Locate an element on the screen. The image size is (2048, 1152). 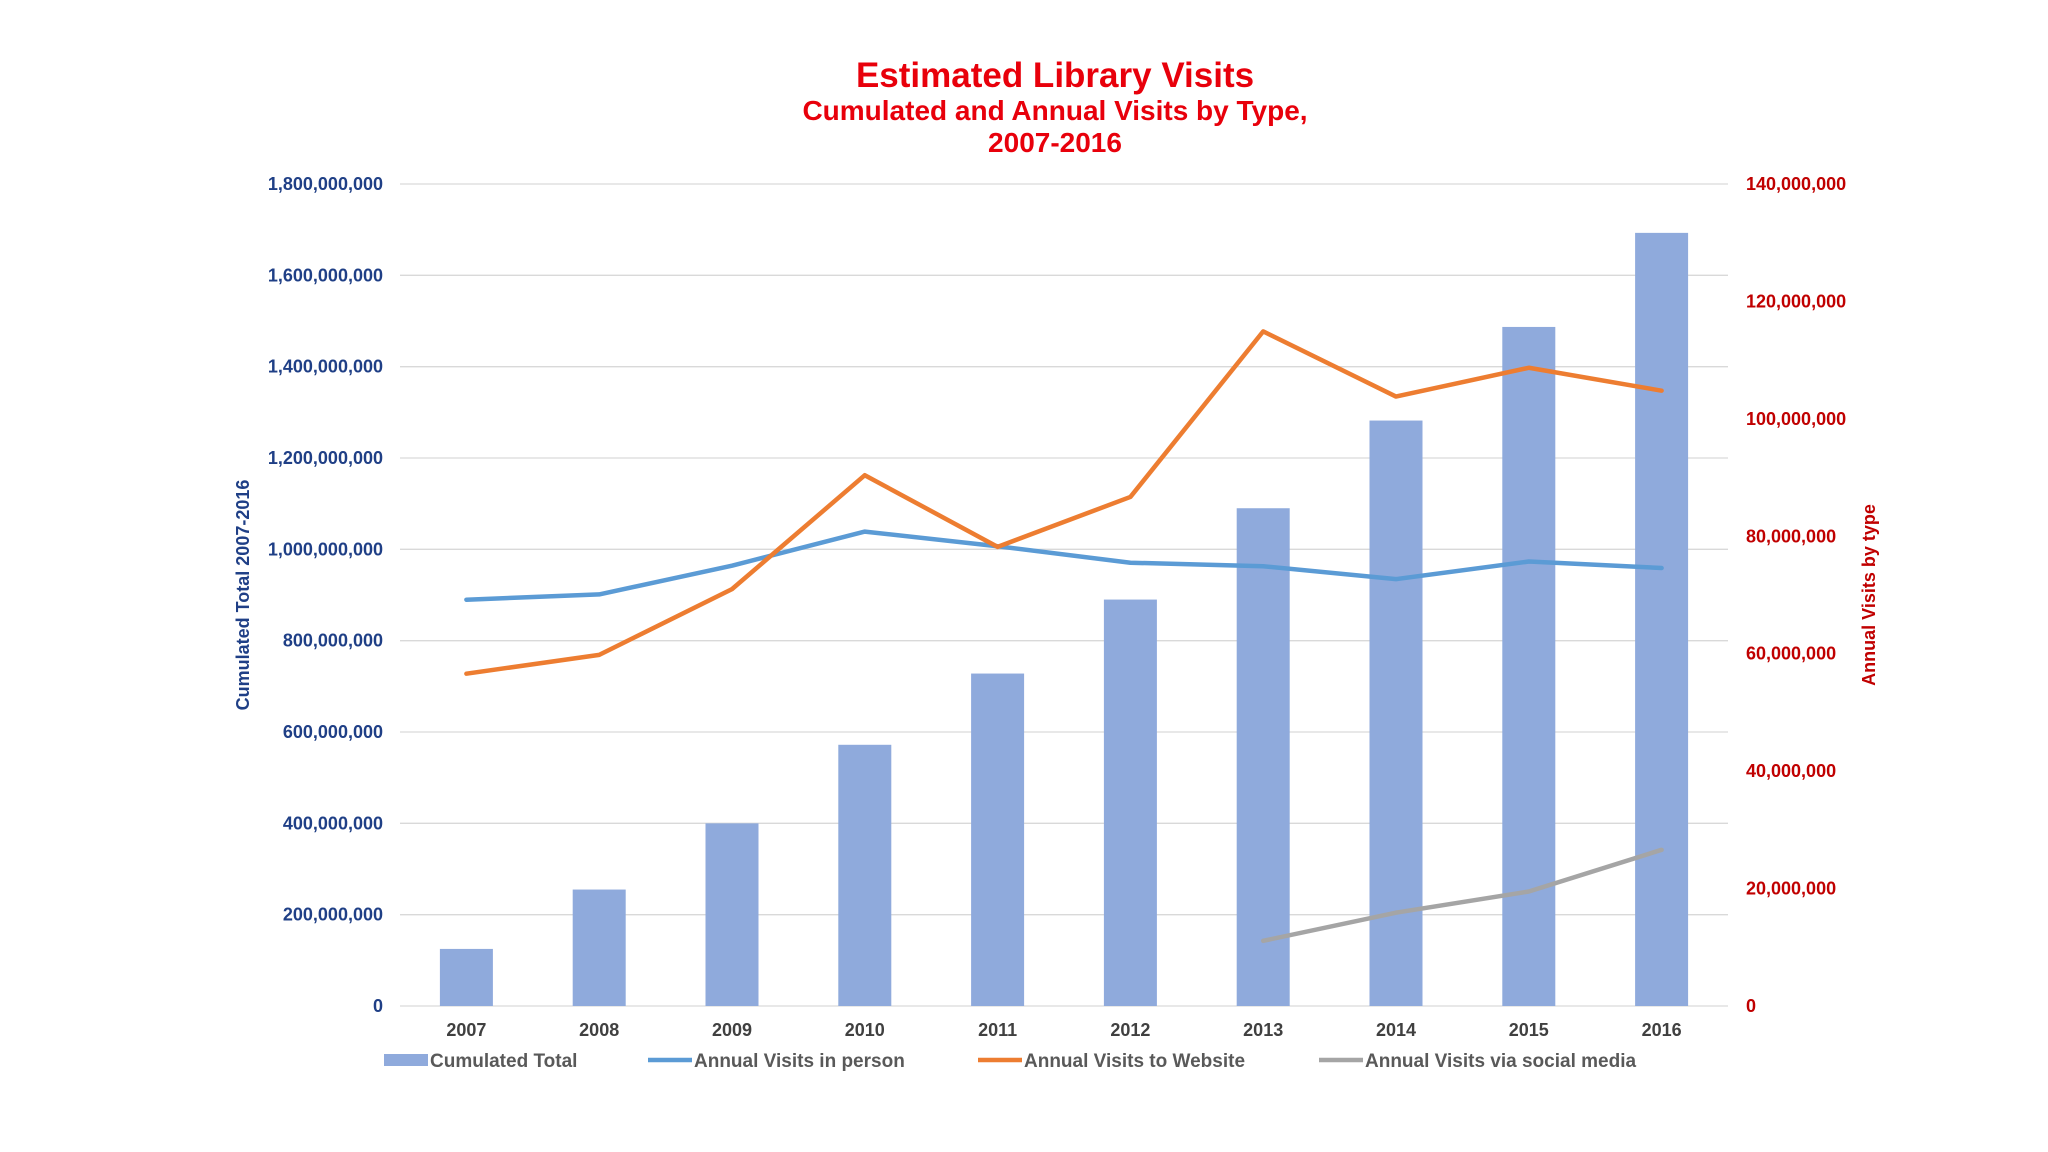
left-tick-label: 800,000,000 is located at coordinates (333, 641).